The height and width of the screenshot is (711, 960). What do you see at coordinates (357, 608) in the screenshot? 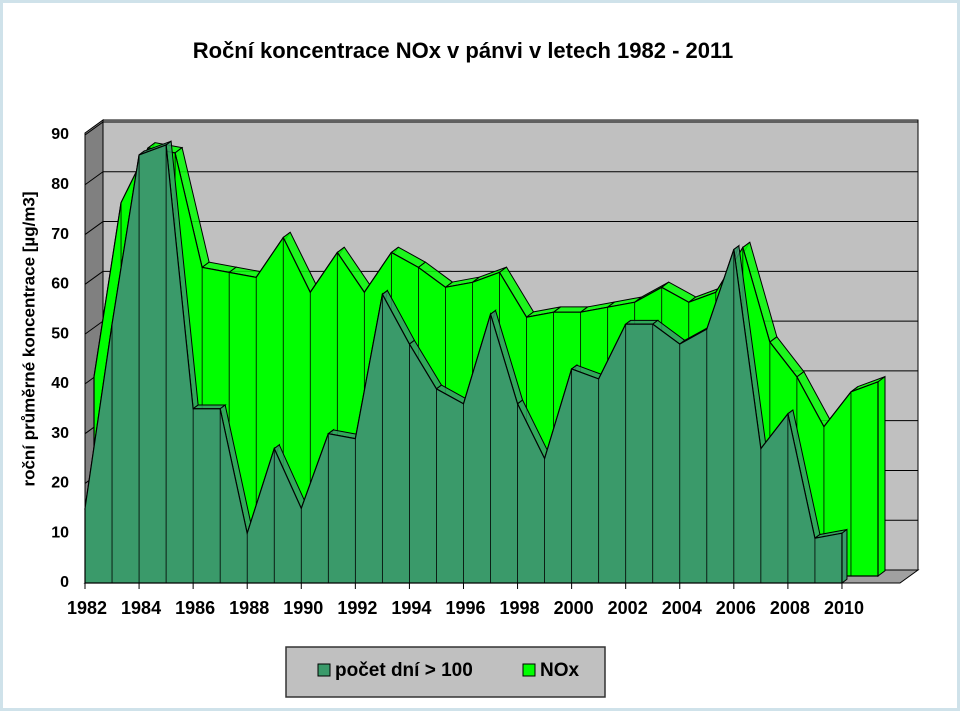
I see `x-tick-label: 1992` at bounding box center [357, 608].